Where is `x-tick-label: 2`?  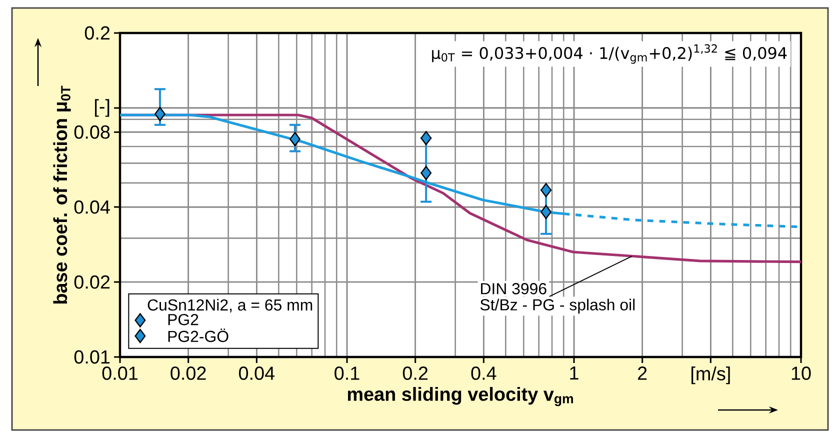 x-tick-label: 2 is located at coordinates (642, 373).